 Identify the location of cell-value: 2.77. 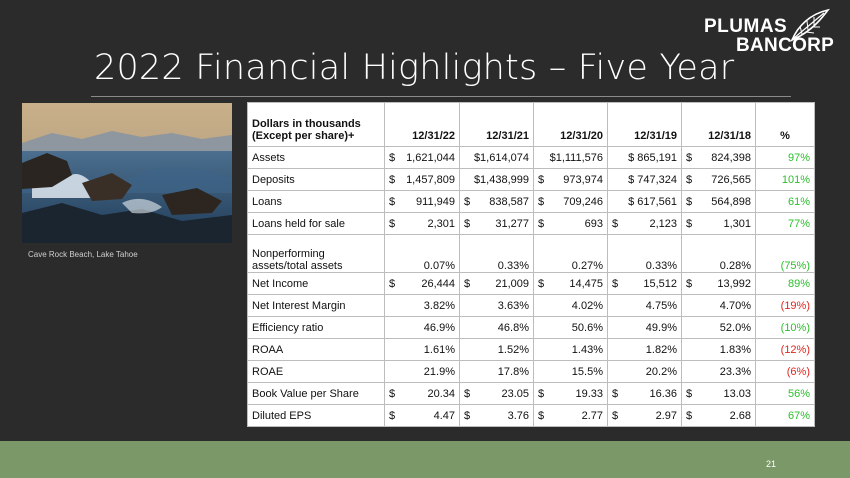
(592, 415).